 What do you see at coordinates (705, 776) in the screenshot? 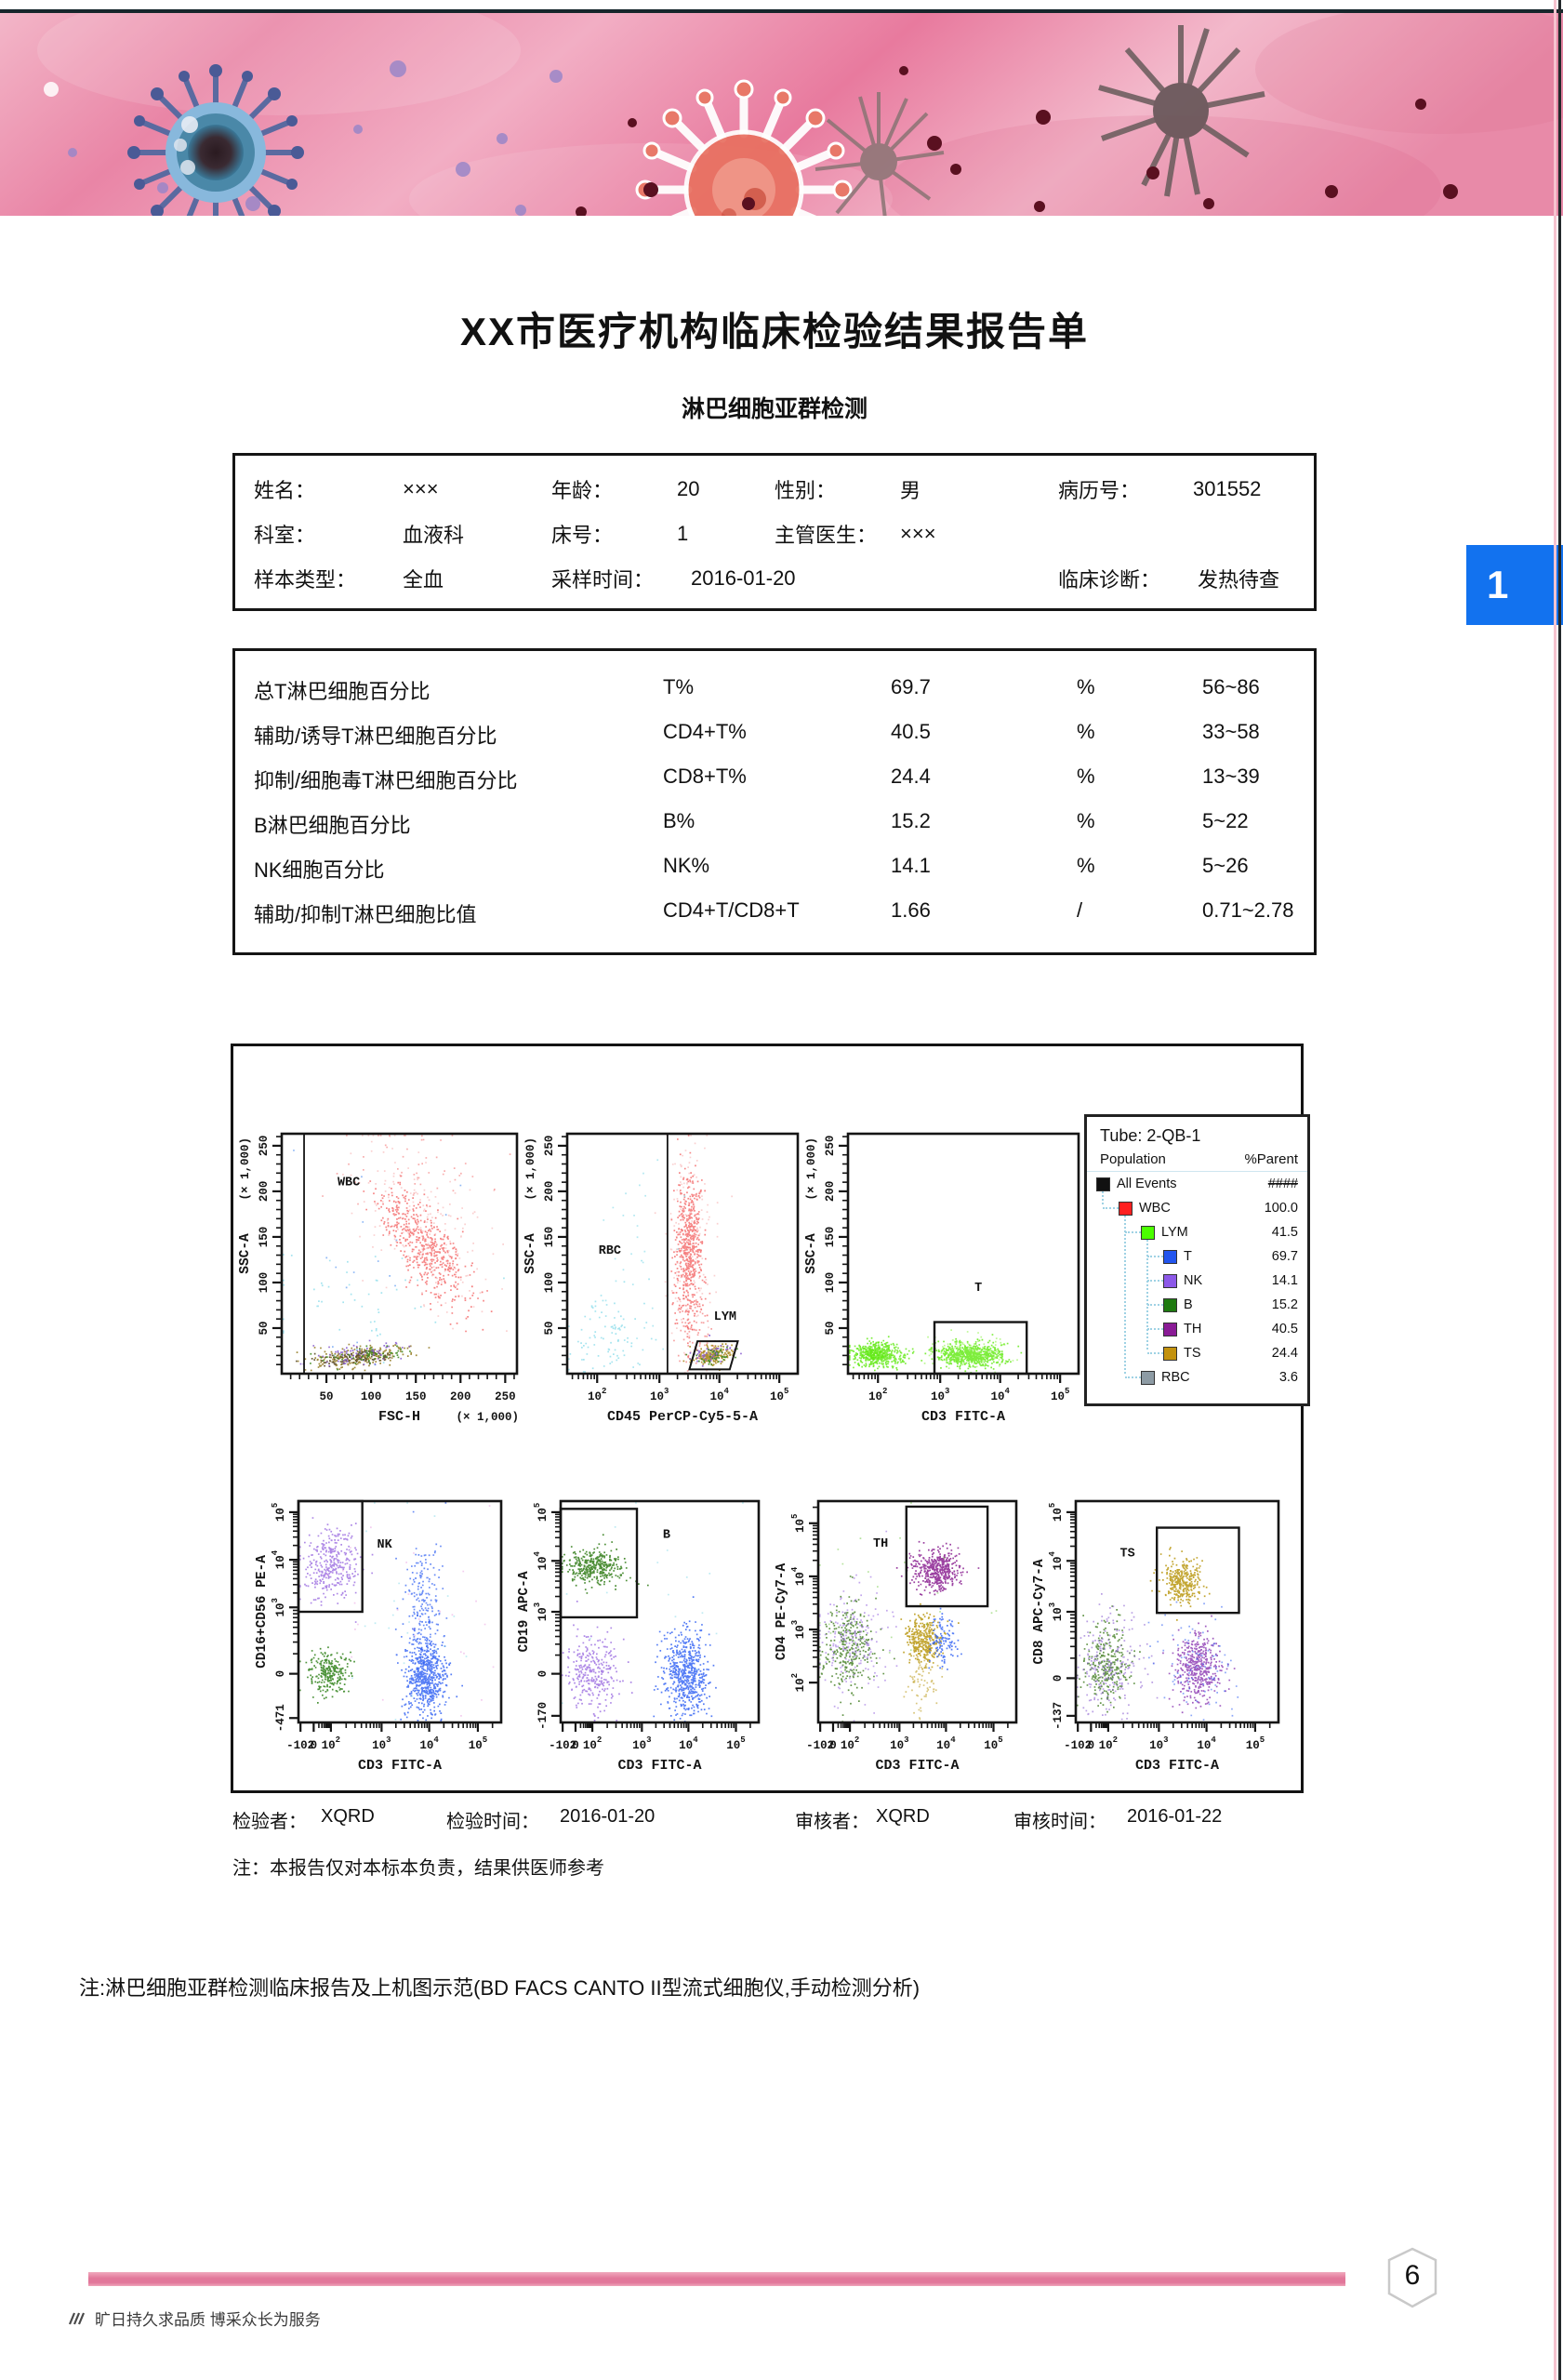
I see `result-code: CD8+T%` at bounding box center [705, 776].